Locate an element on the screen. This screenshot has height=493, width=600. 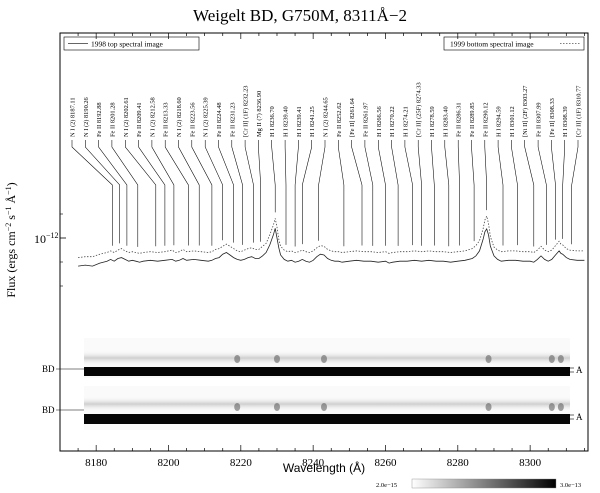
legend-right-label: 1999 bottom spectral image is located at coordinates (492, 44).